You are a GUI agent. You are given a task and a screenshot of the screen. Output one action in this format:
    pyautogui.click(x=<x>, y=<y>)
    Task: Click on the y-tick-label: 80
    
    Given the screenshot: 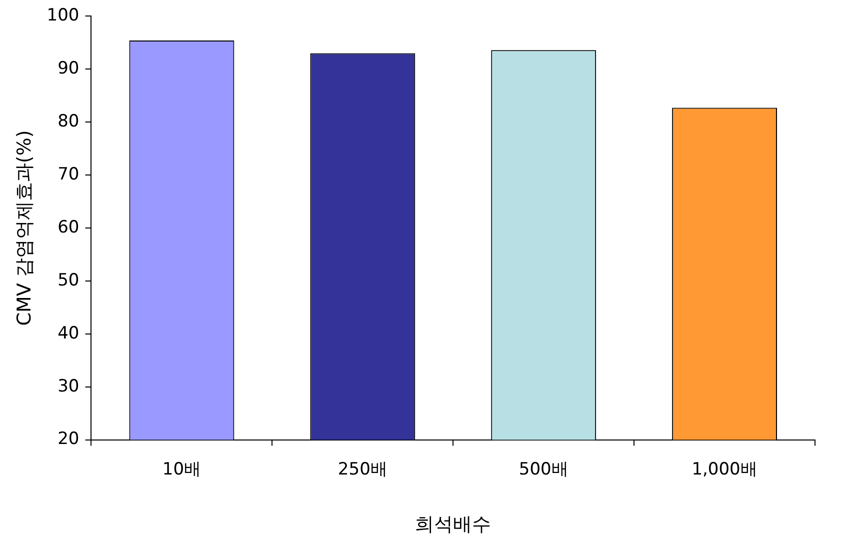 What is the action you would take?
    pyautogui.click(x=69, y=122)
    